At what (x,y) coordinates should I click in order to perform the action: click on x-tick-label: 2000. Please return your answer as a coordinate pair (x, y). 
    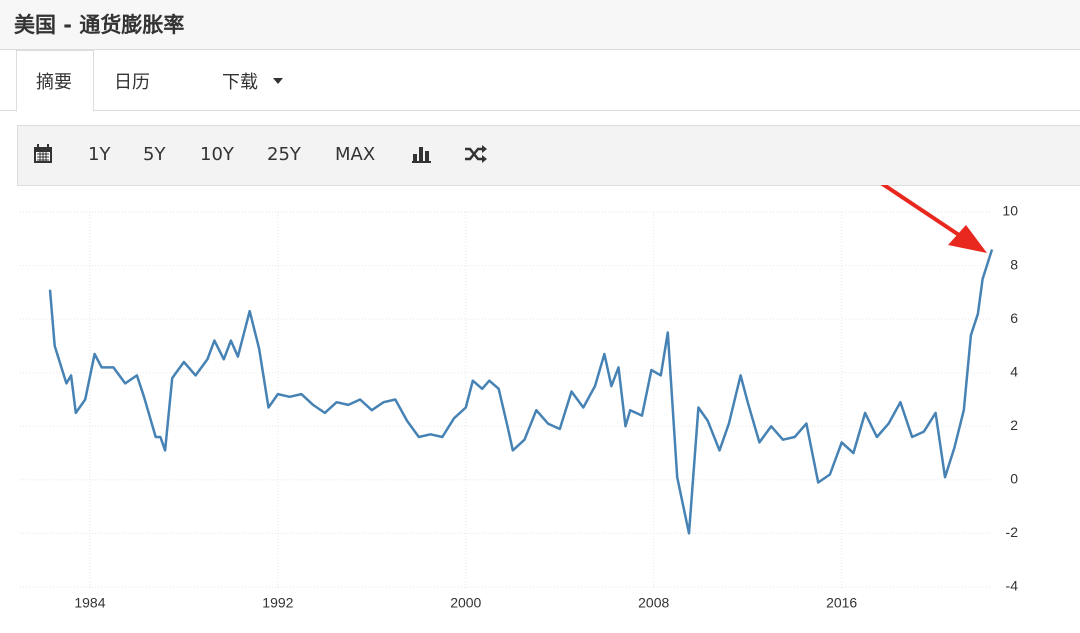
    Looking at the image, I should click on (465, 603).